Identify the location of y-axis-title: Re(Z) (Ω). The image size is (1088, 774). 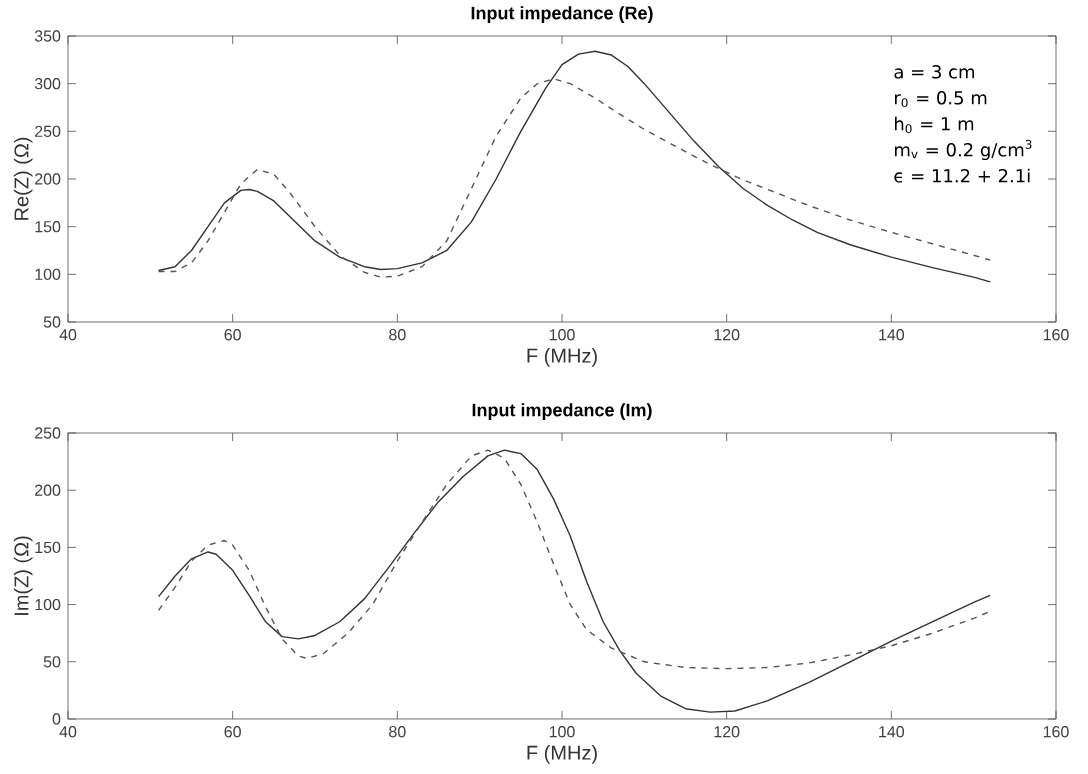
(23, 178).